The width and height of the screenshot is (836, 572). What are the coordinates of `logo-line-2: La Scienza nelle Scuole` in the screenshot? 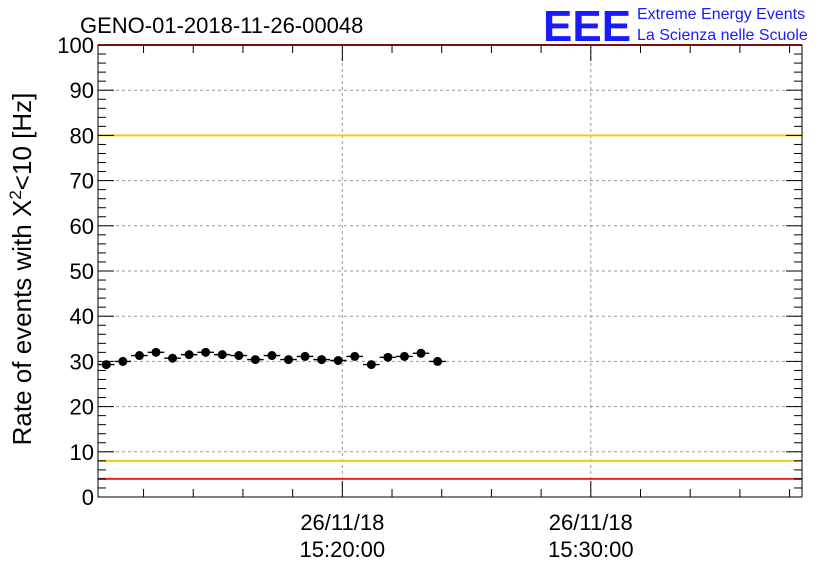 It's located at (722, 35).